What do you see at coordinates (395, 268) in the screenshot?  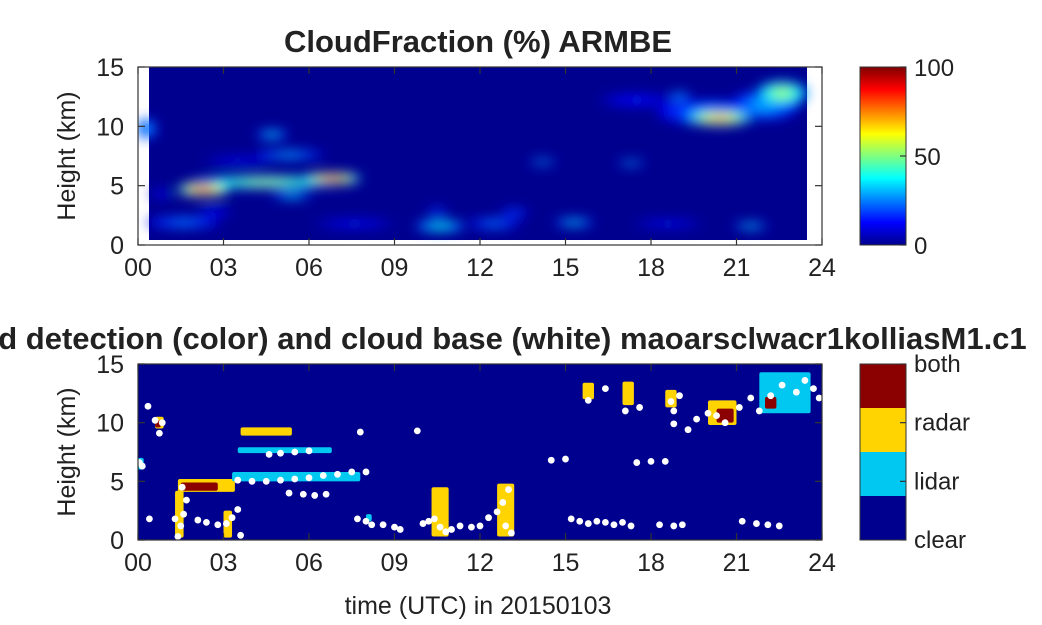 I see `top-x-tick-label: 09` at bounding box center [395, 268].